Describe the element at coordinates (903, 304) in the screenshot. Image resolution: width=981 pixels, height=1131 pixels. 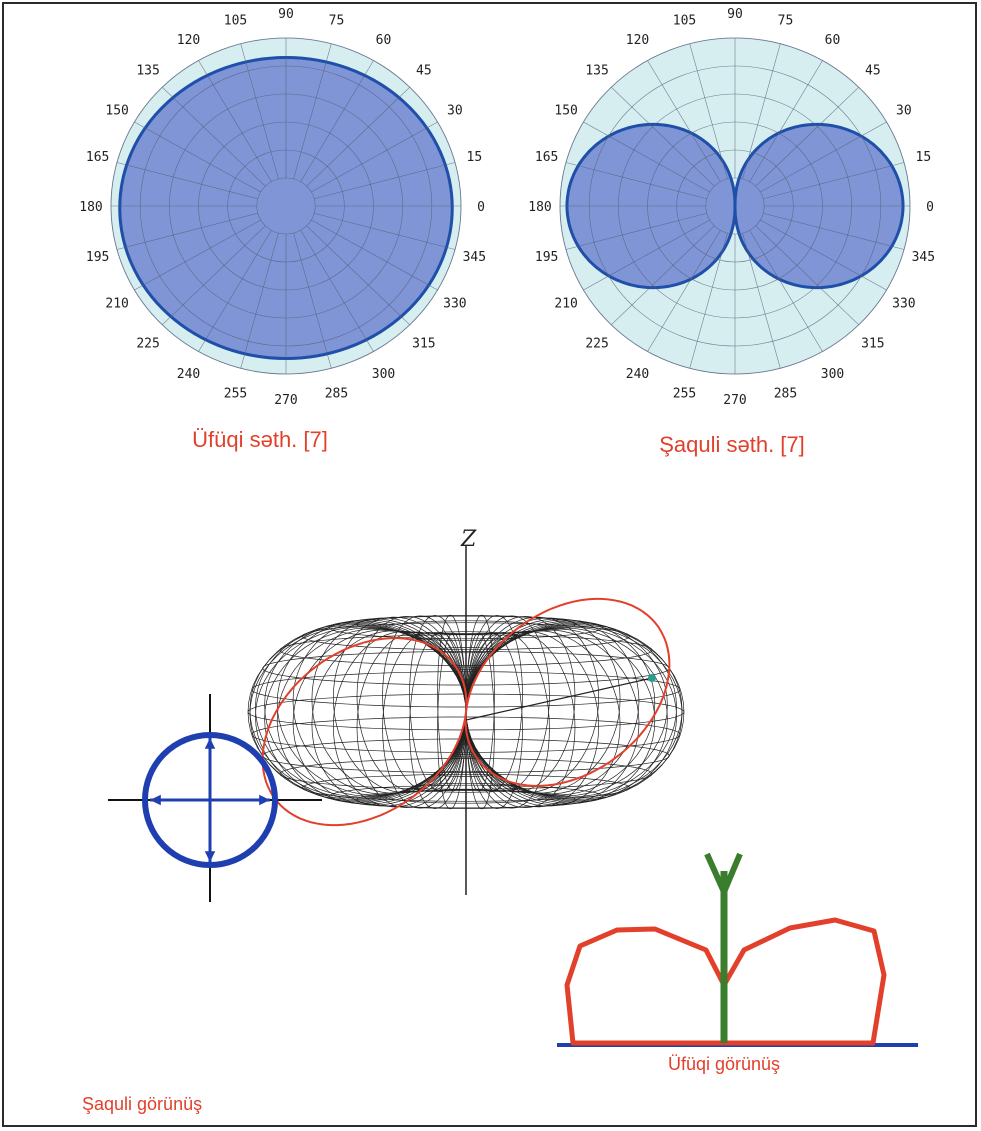
I see `angle-tick-label: 330` at that location.